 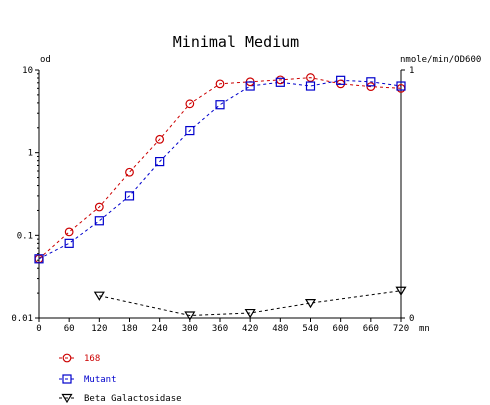 What do you see at coordinates (250, 329) in the screenshot?
I see `x-tick-label: 420` at bounding box center [250, 329].